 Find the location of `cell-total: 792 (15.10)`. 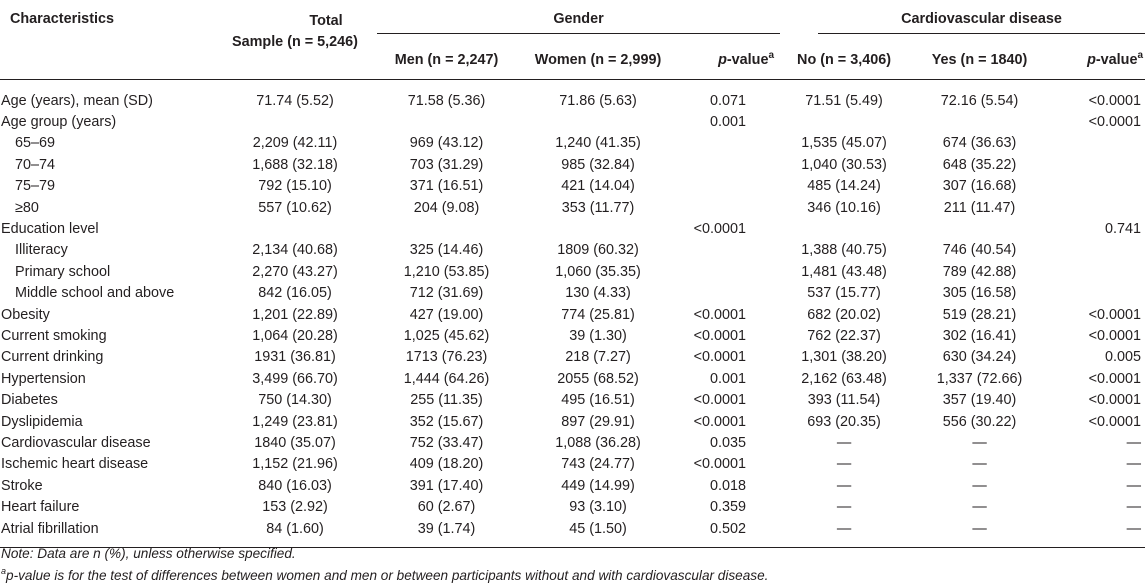

cell-total: 792 (15.10) is located at coordinates (295, 186).